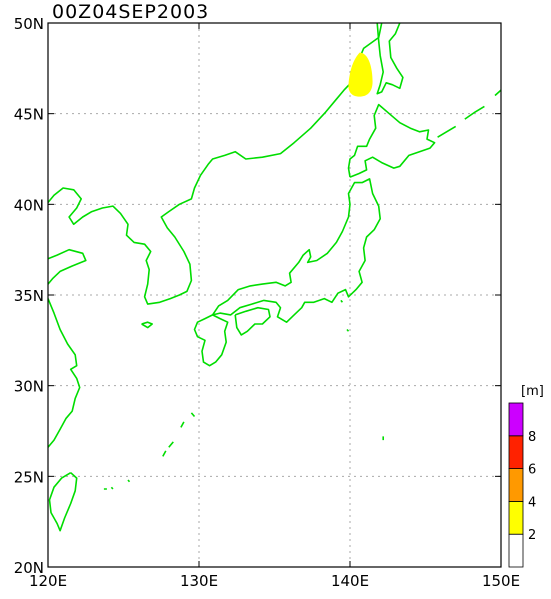  I want to click on coastline-izu, so click(362, 370).